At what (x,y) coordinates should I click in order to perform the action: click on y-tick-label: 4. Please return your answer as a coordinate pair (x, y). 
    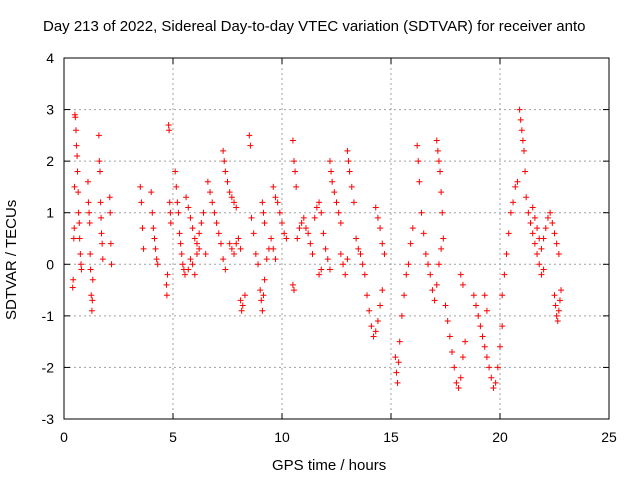
    Looking at the image, I should click on (50, 58).